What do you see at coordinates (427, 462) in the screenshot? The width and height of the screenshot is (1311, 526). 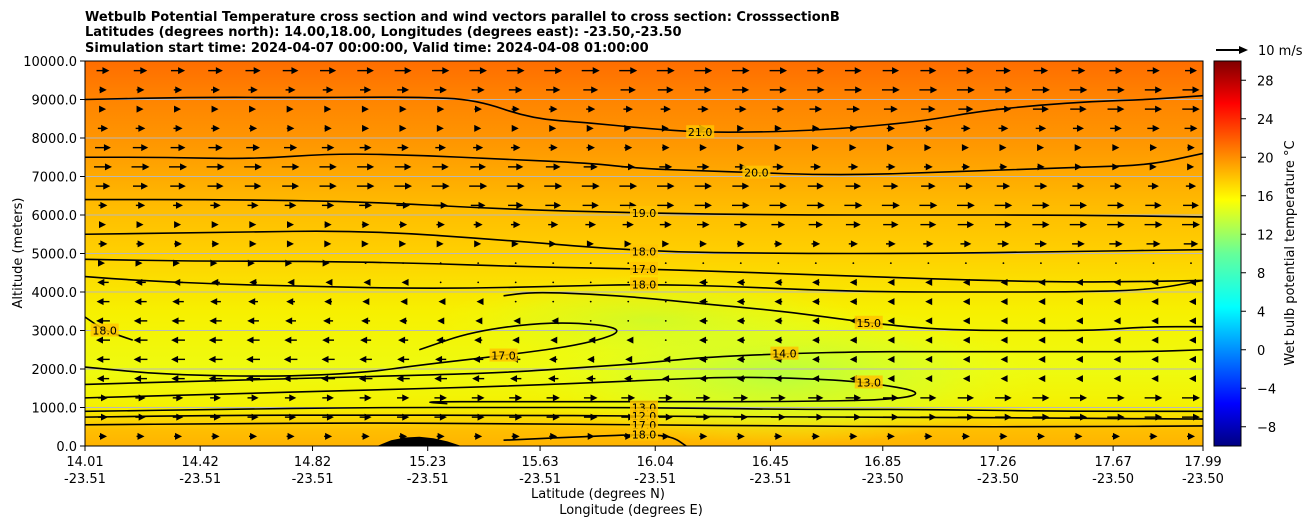 I see `x-tick-label-lat: 15.23` at bounding box center [427, 462].